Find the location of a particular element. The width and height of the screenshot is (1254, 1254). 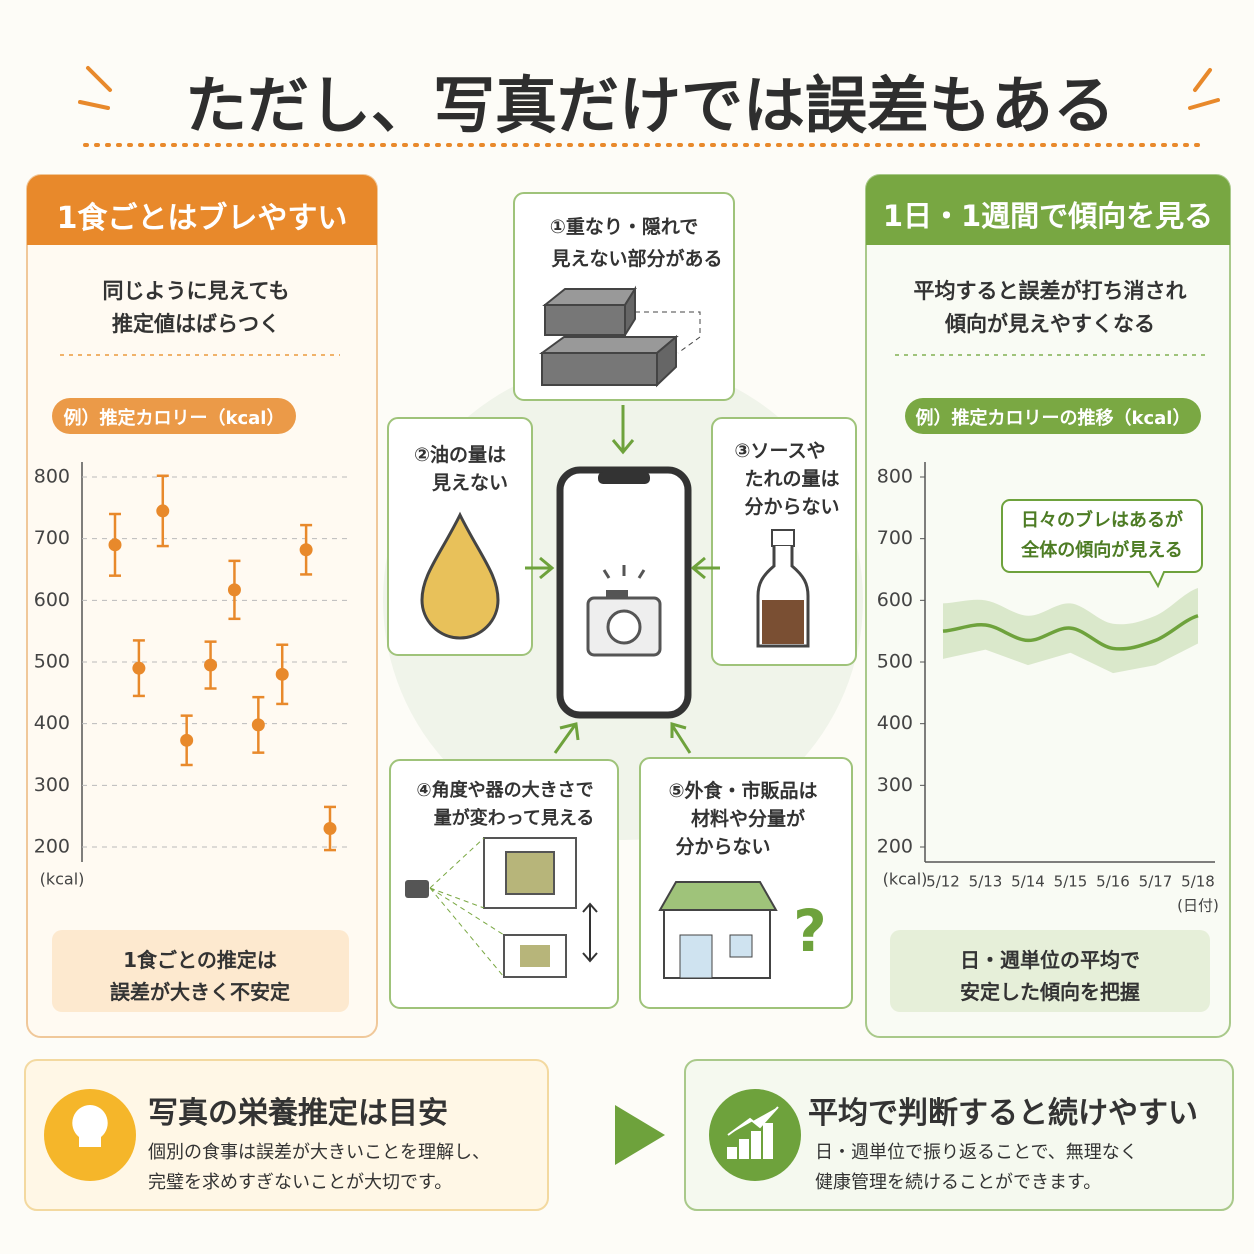

text: 平均すると誤差が打ち消され is located at coordinates (1050, 291).